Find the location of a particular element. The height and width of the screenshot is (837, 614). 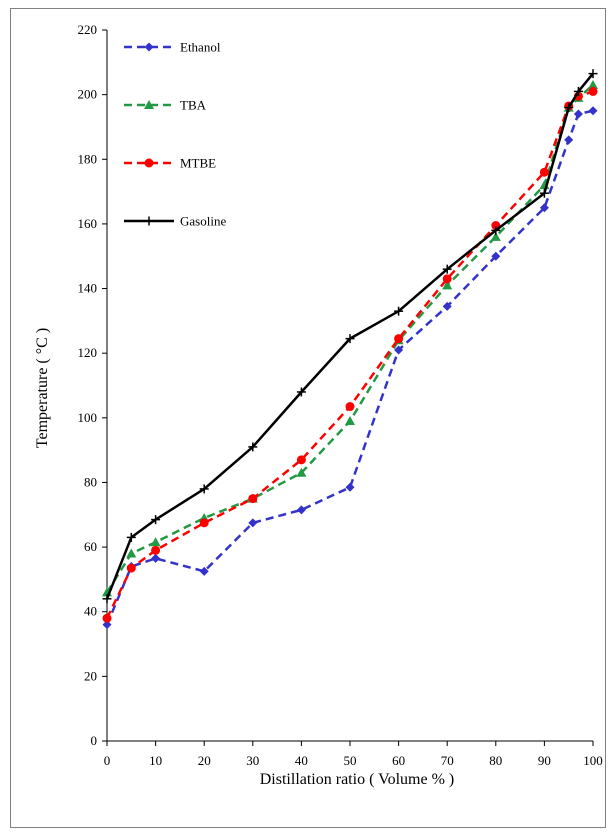

y-tick-label: 100 is located at coordinates (88, 417).